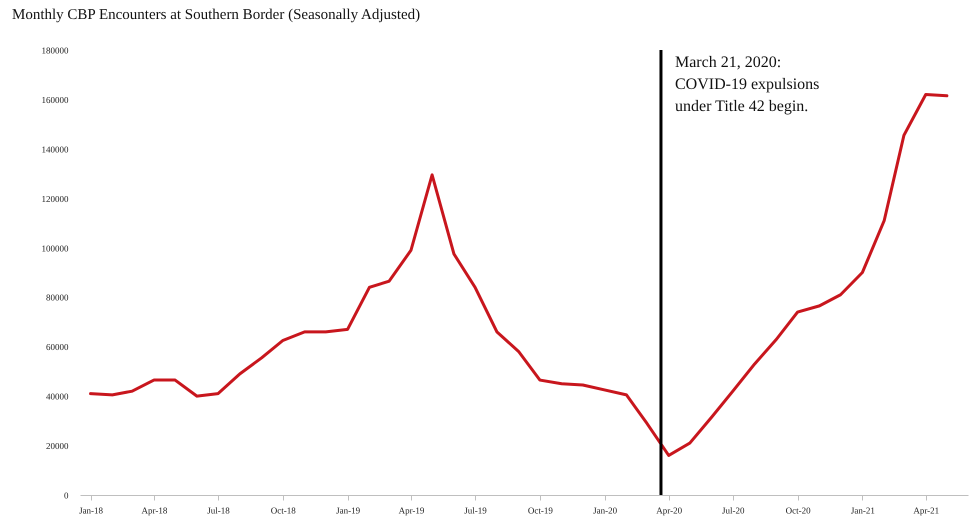 This screenshot has height=521, width=969. I want to click on y-tick-label: 0, so click(66, 495).